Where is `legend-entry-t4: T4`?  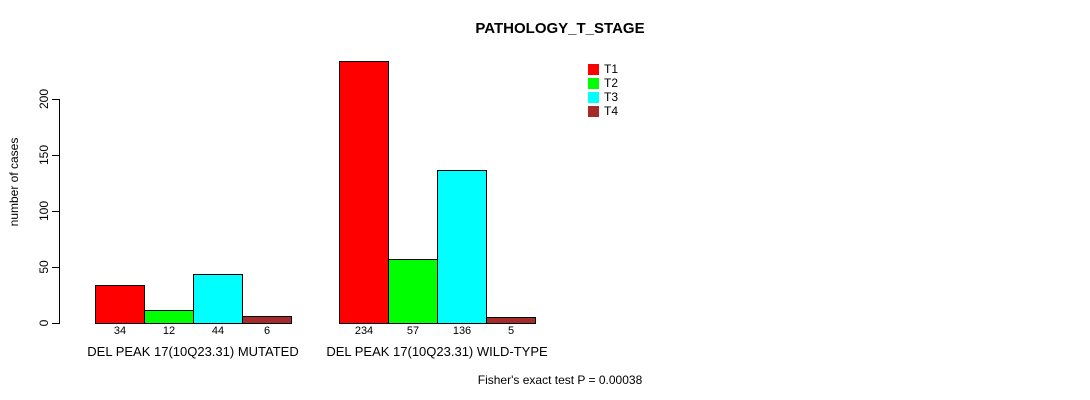
legend-entry-t4: T4 is located at coordinates (603, 111).